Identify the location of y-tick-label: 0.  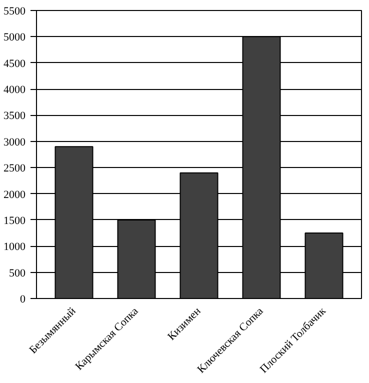
(23, 300).